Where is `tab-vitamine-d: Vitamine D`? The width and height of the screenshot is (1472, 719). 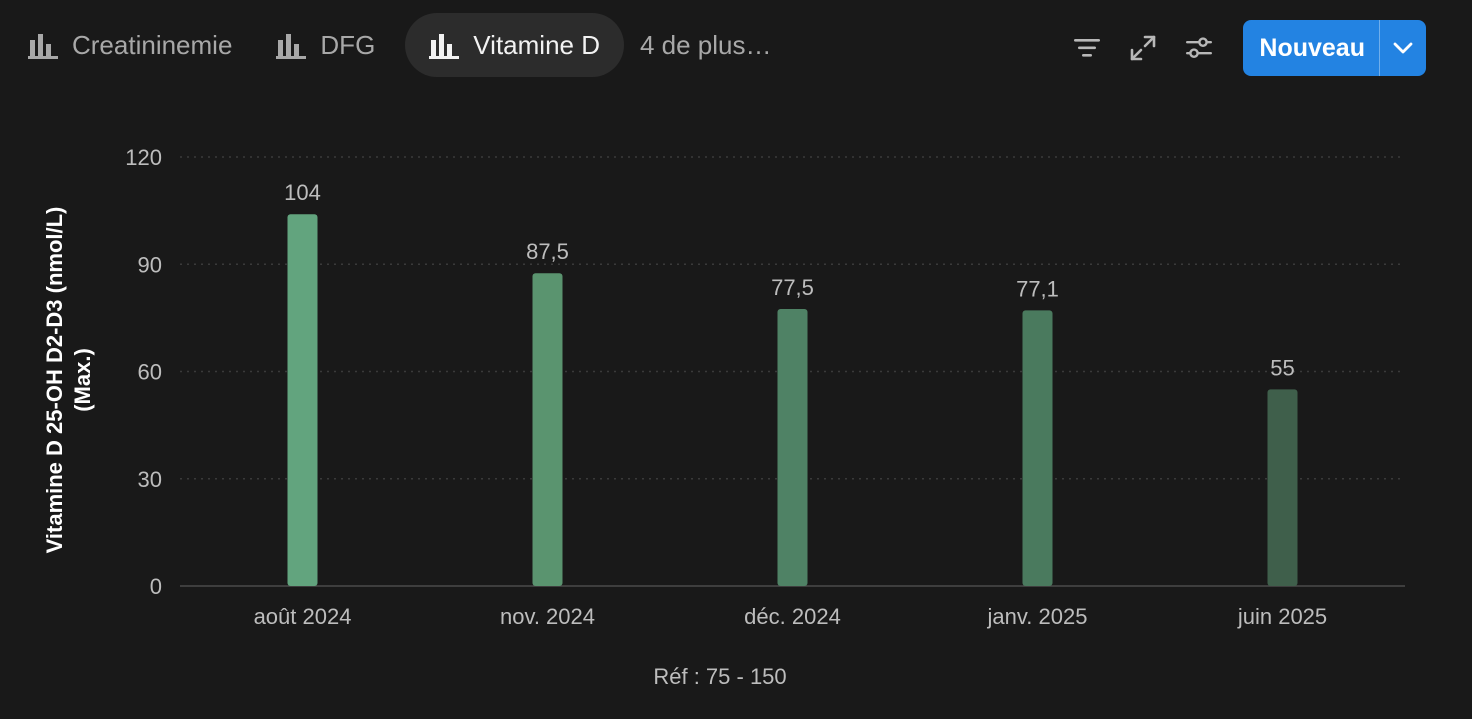
tab-vitamine-d: Vitamine D is located at coordinates (514, 45).